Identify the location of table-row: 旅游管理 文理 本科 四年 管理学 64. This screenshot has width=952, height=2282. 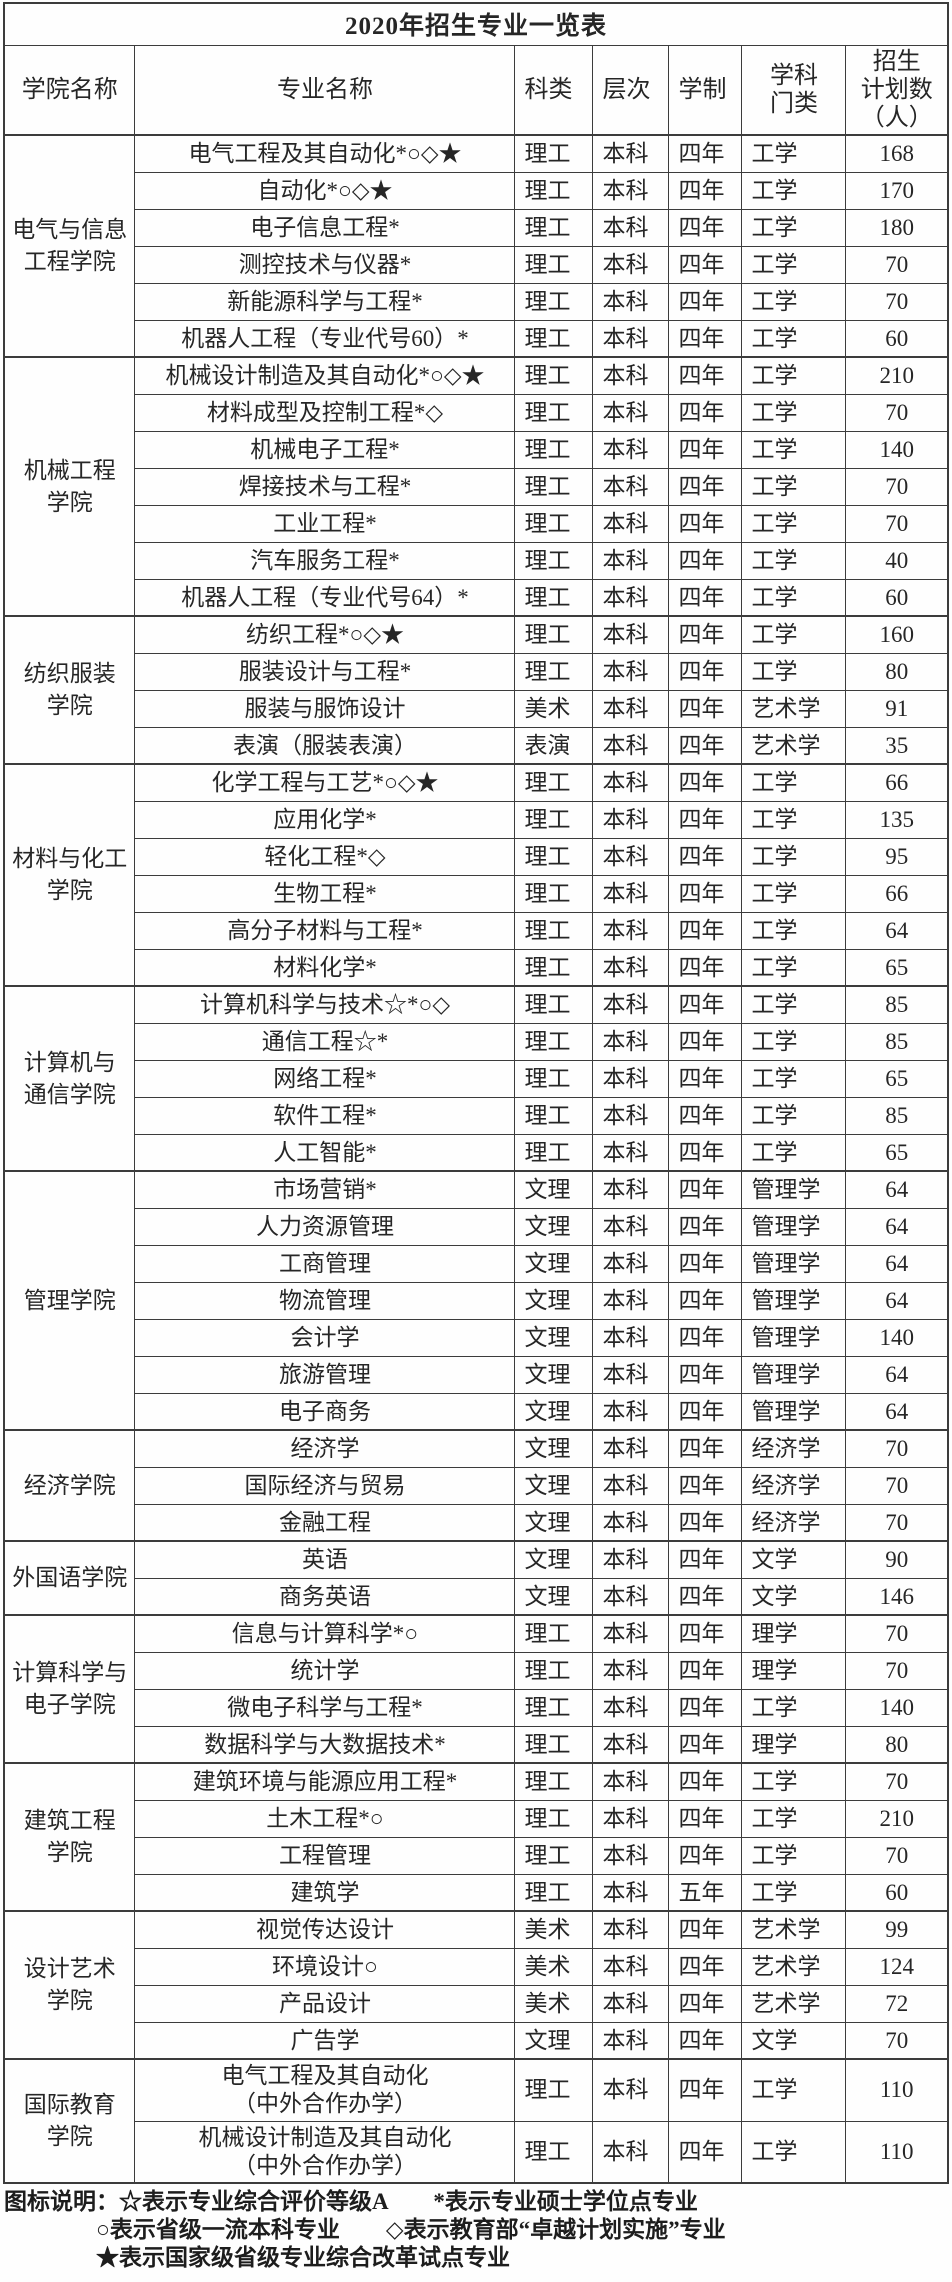
(476, 1374).